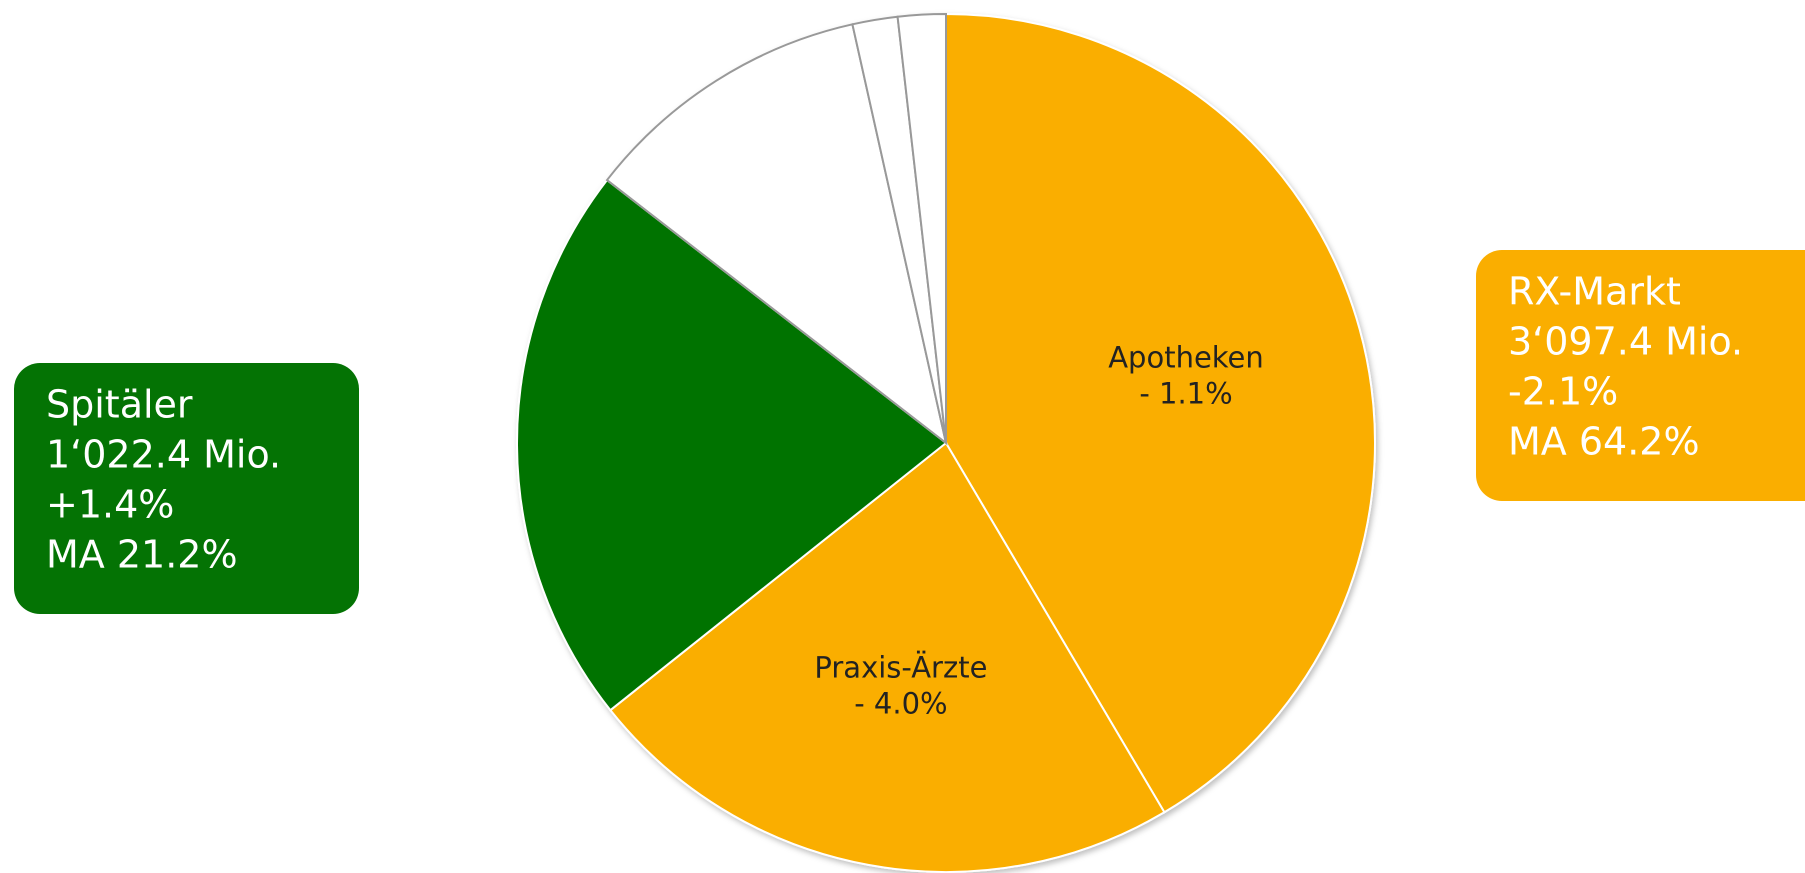  Describe the element at coordinates (900, 704) in the screenshot. I see `slice-change: - 4.0%` at that location.